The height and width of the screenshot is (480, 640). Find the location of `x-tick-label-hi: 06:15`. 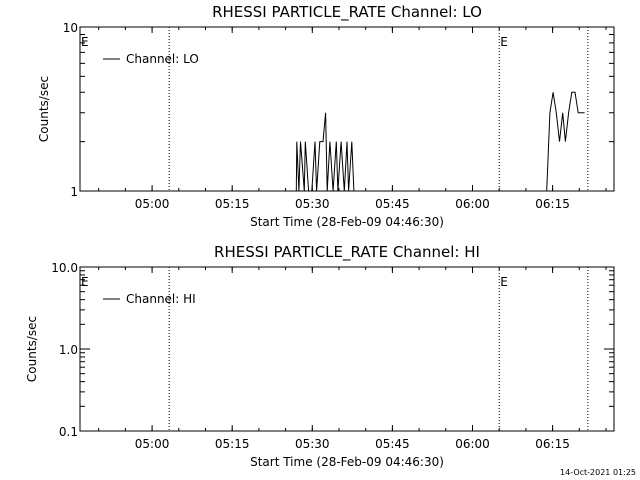

x-tick-label-hi: 06:15 is located at coordinates (552, 444).